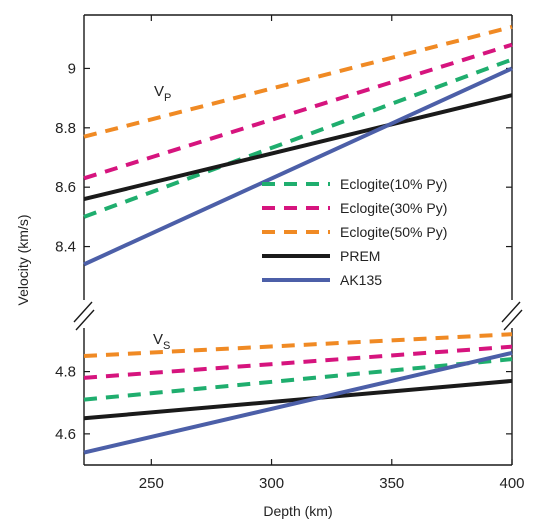 The width and height of the screenshot is (544, 528). I want to click on vs-series-eclogite-30-py, so click(298, 362).